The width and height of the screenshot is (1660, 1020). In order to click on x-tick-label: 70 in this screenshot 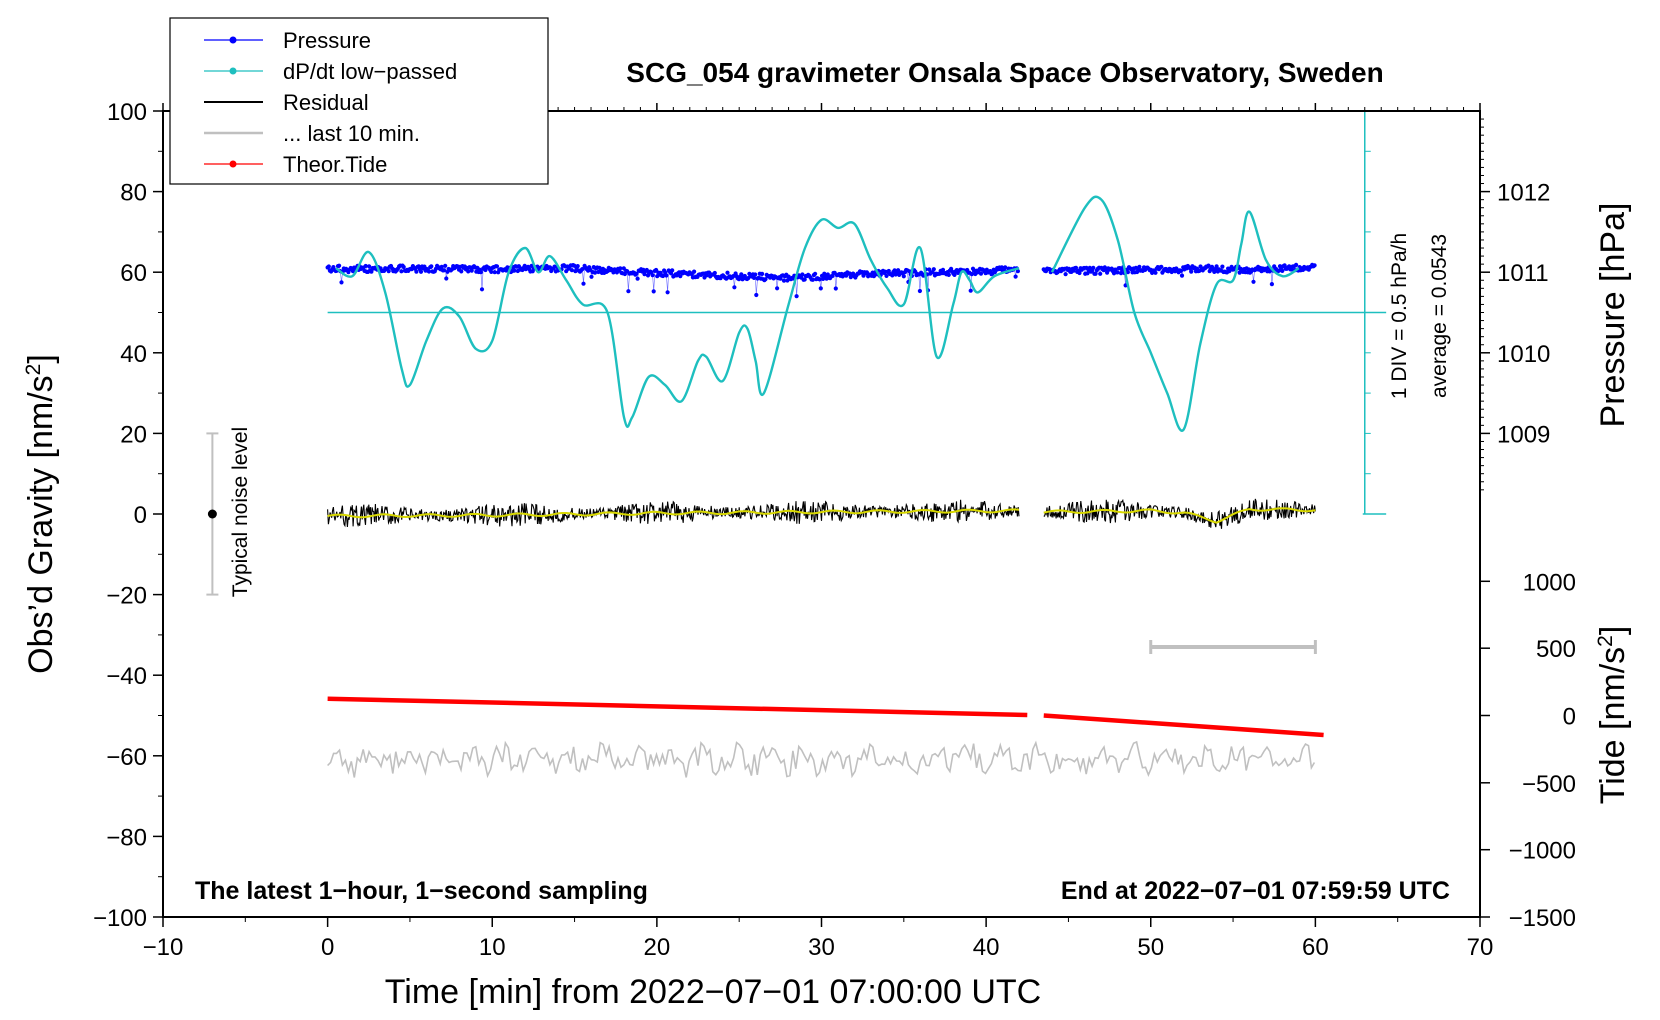, I will do `click(1480, 947)`.